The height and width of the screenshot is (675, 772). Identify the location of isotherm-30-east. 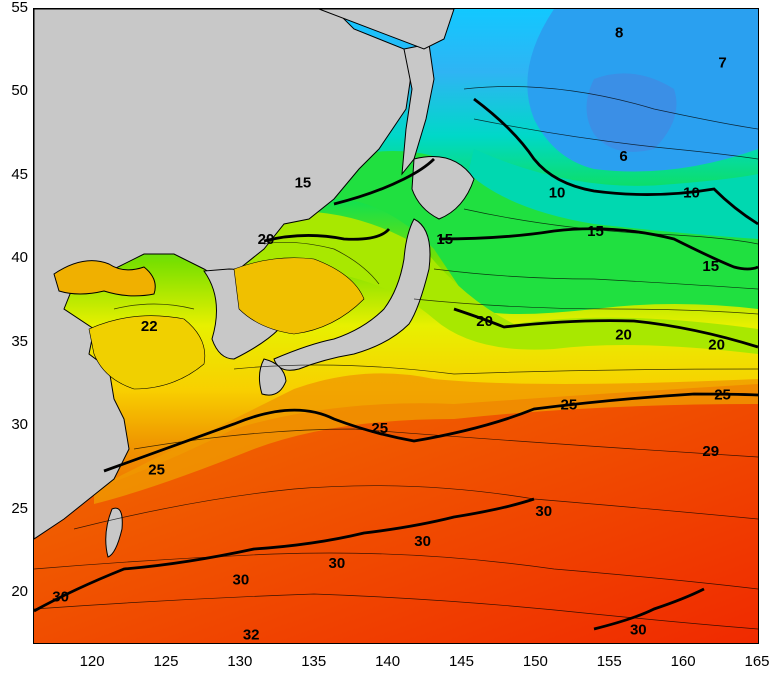
(649, 609).